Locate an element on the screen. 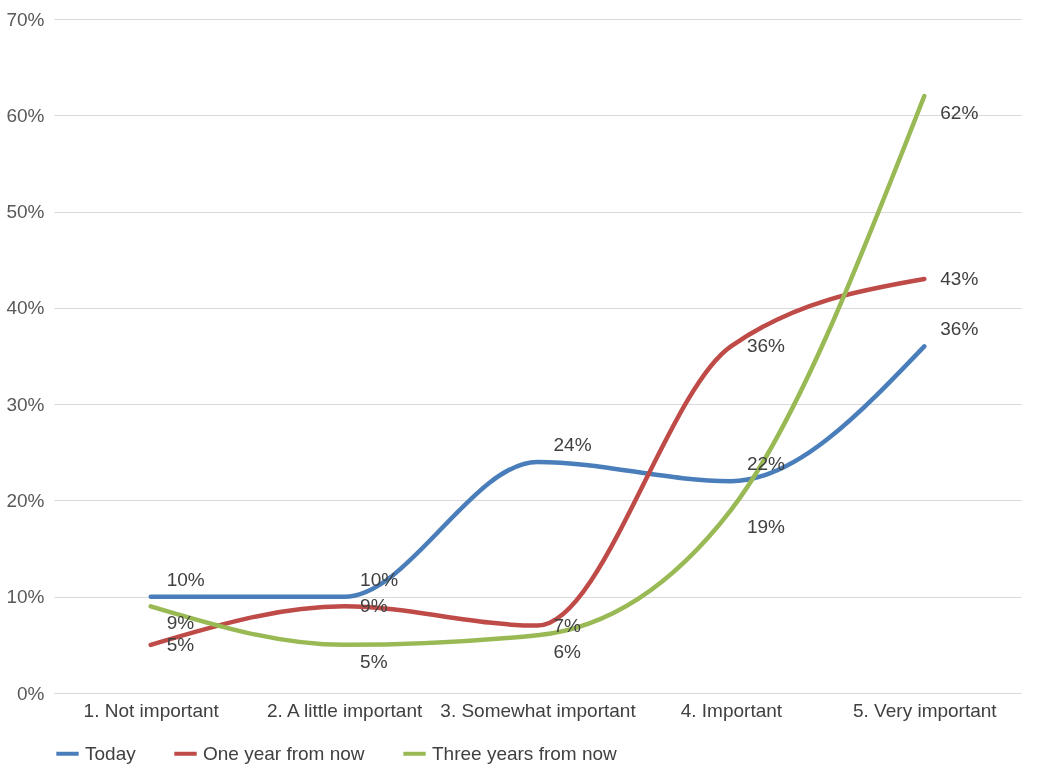 The image size is (1041, 769). data-label: 43% is located at coordinates (959, 278).